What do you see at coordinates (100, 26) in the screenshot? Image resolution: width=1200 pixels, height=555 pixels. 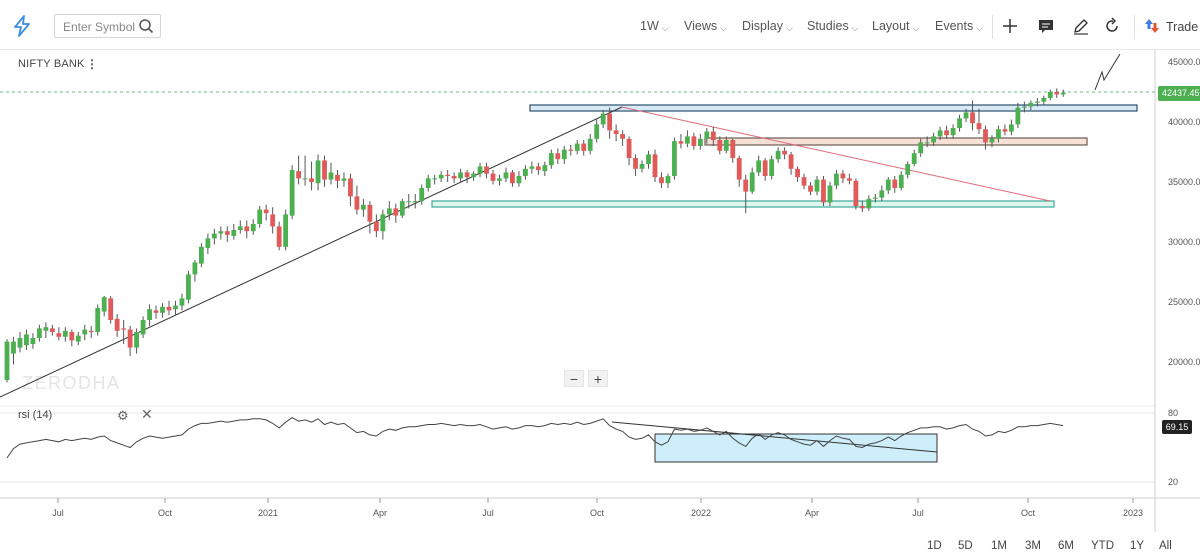 I see `search-input` at bounding box center [100, 26].